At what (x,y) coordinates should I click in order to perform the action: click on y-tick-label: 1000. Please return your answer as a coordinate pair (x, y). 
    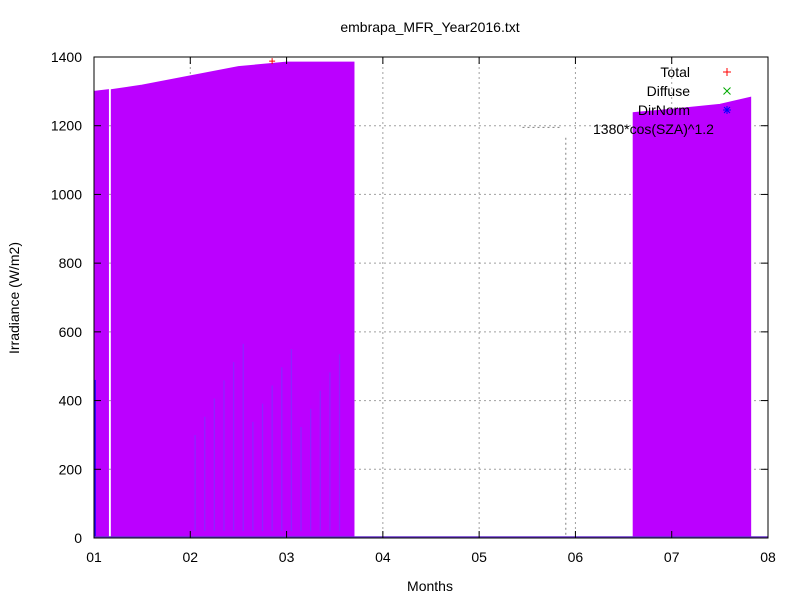
    Looking at the image, I should click on (66, 194).